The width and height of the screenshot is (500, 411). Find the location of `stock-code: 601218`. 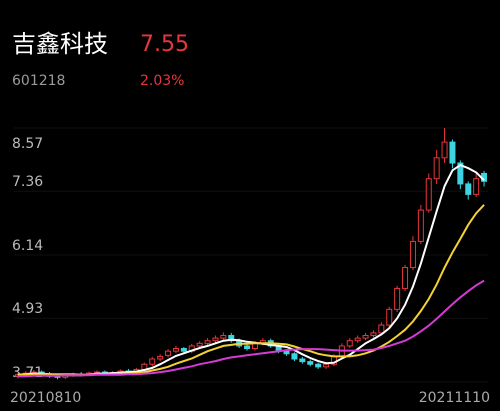

stock-code: 601218 is located at coordinates (38, 81).